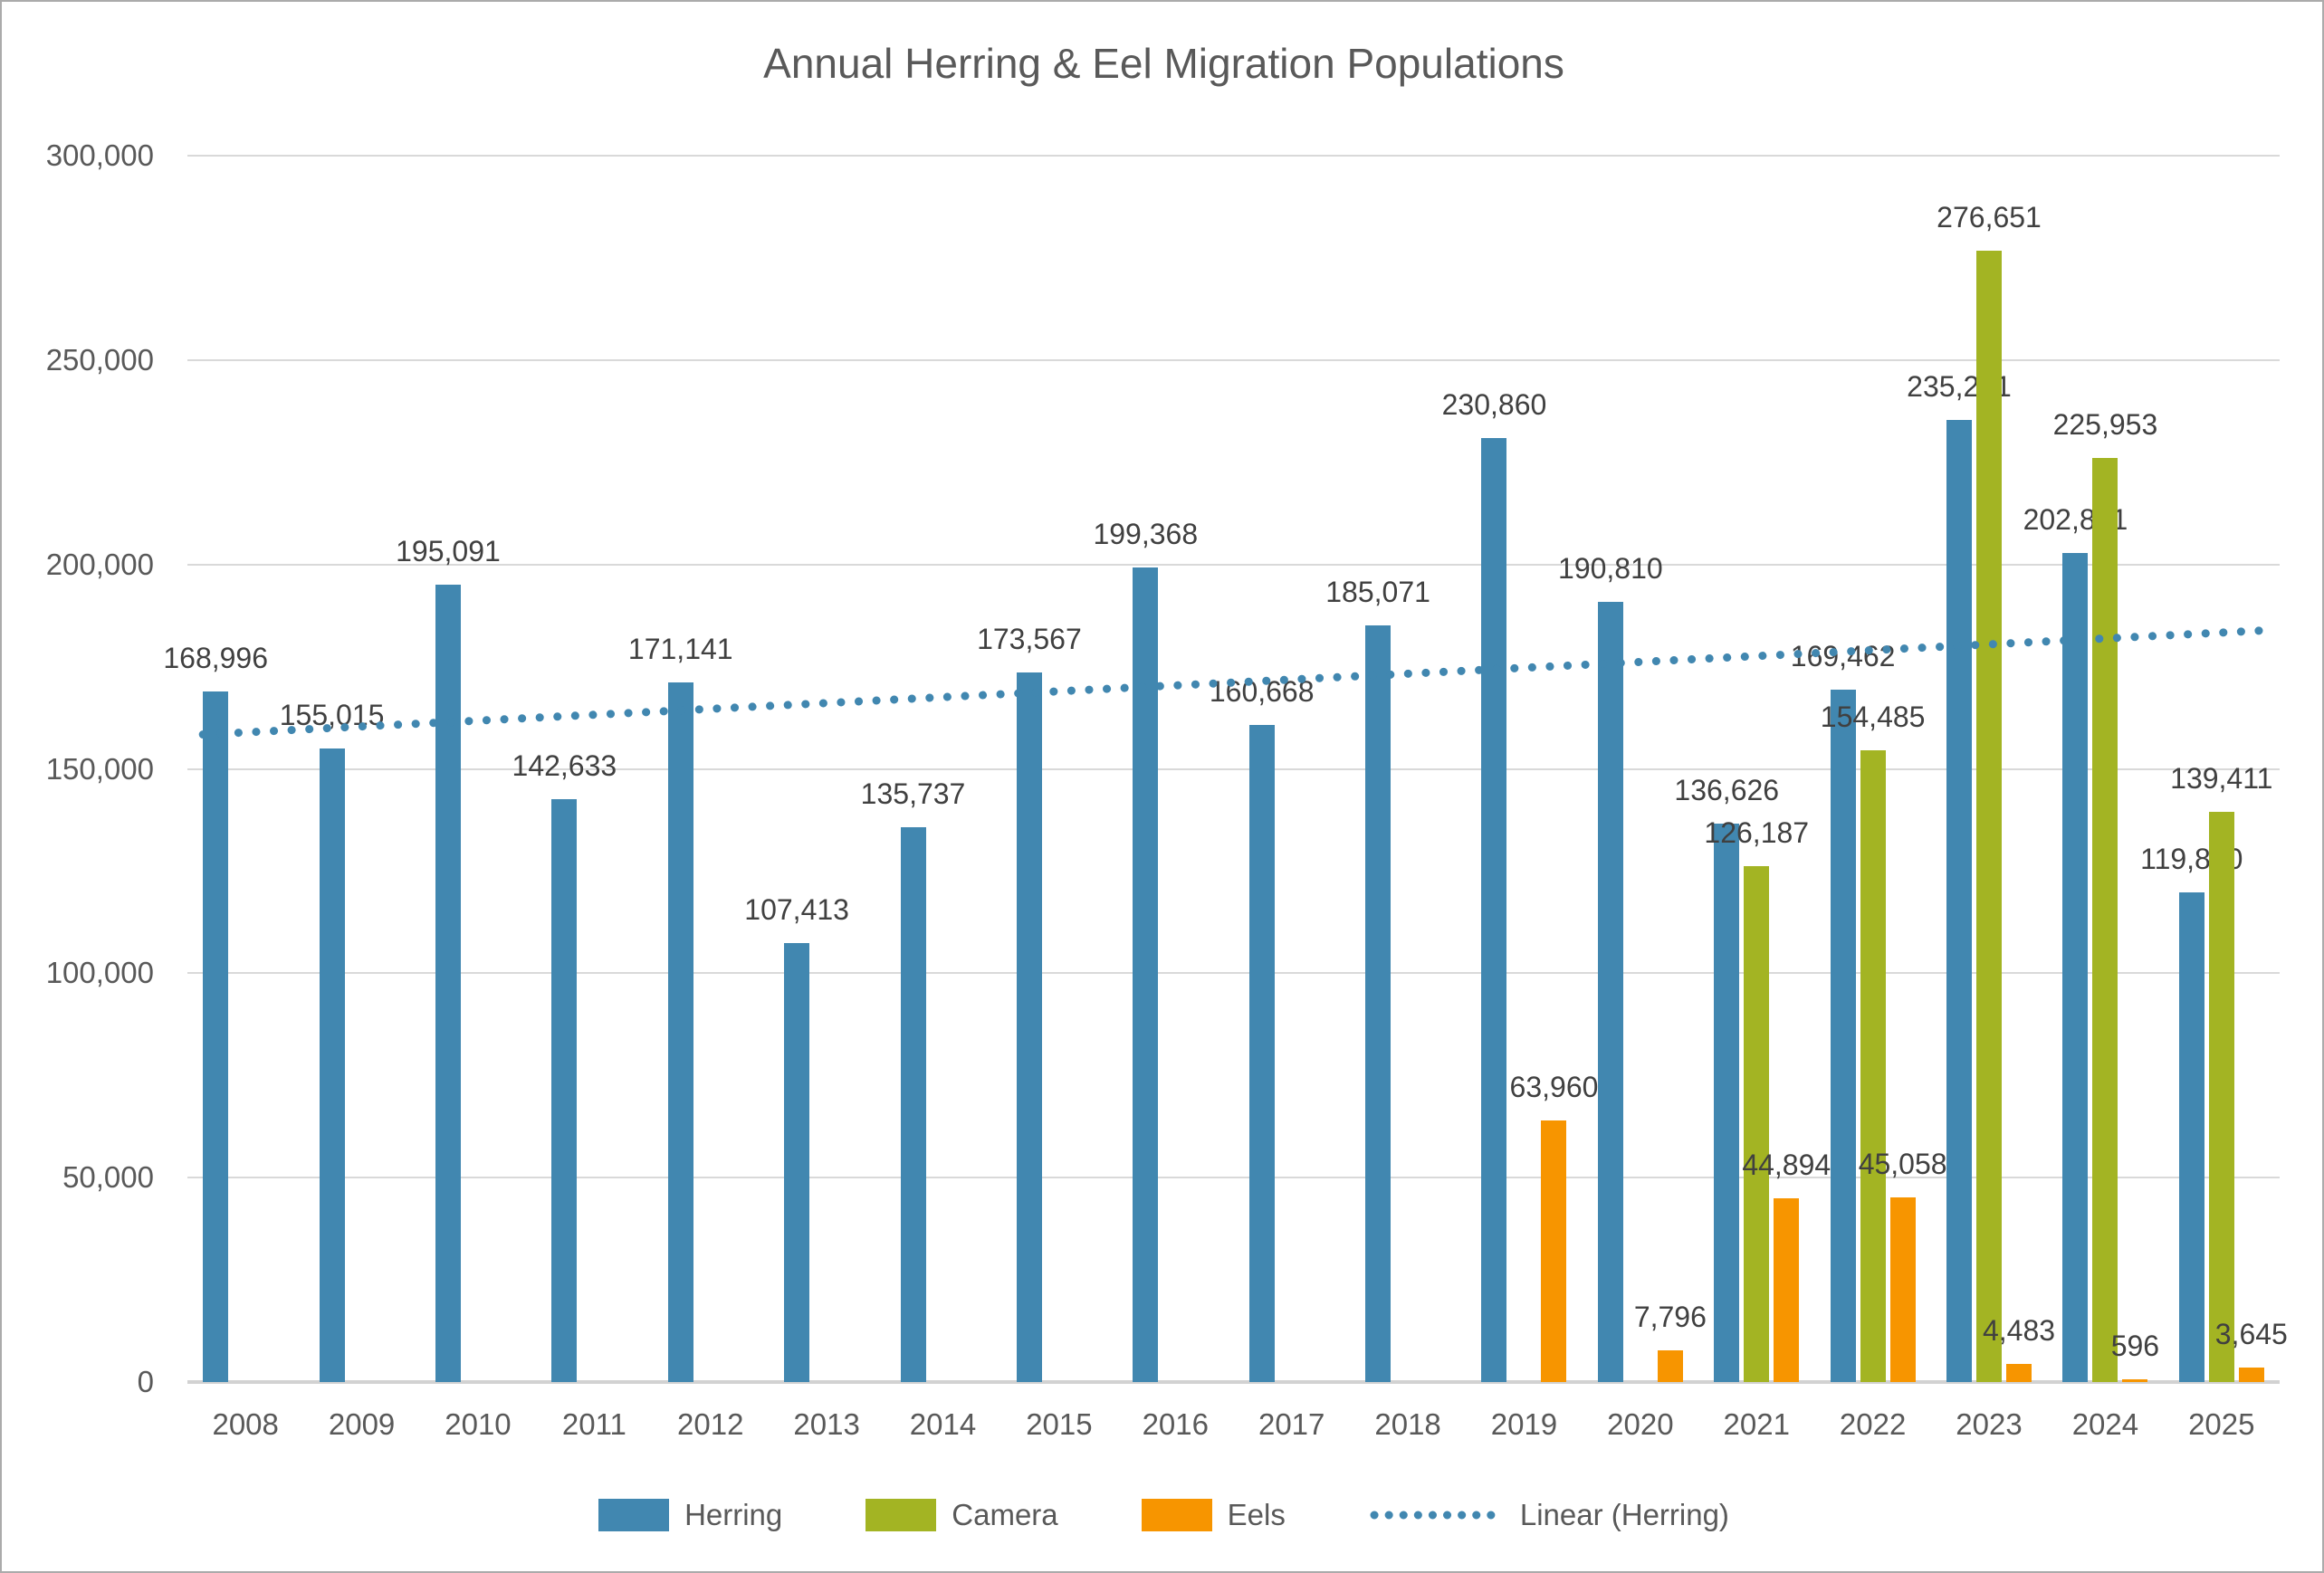 Image resolution: width=2324 pixels, height=1573 pixels. Describe the element at coordinates (2075, 967) in the screenshot. I see `bar-herring-2024` at that location.